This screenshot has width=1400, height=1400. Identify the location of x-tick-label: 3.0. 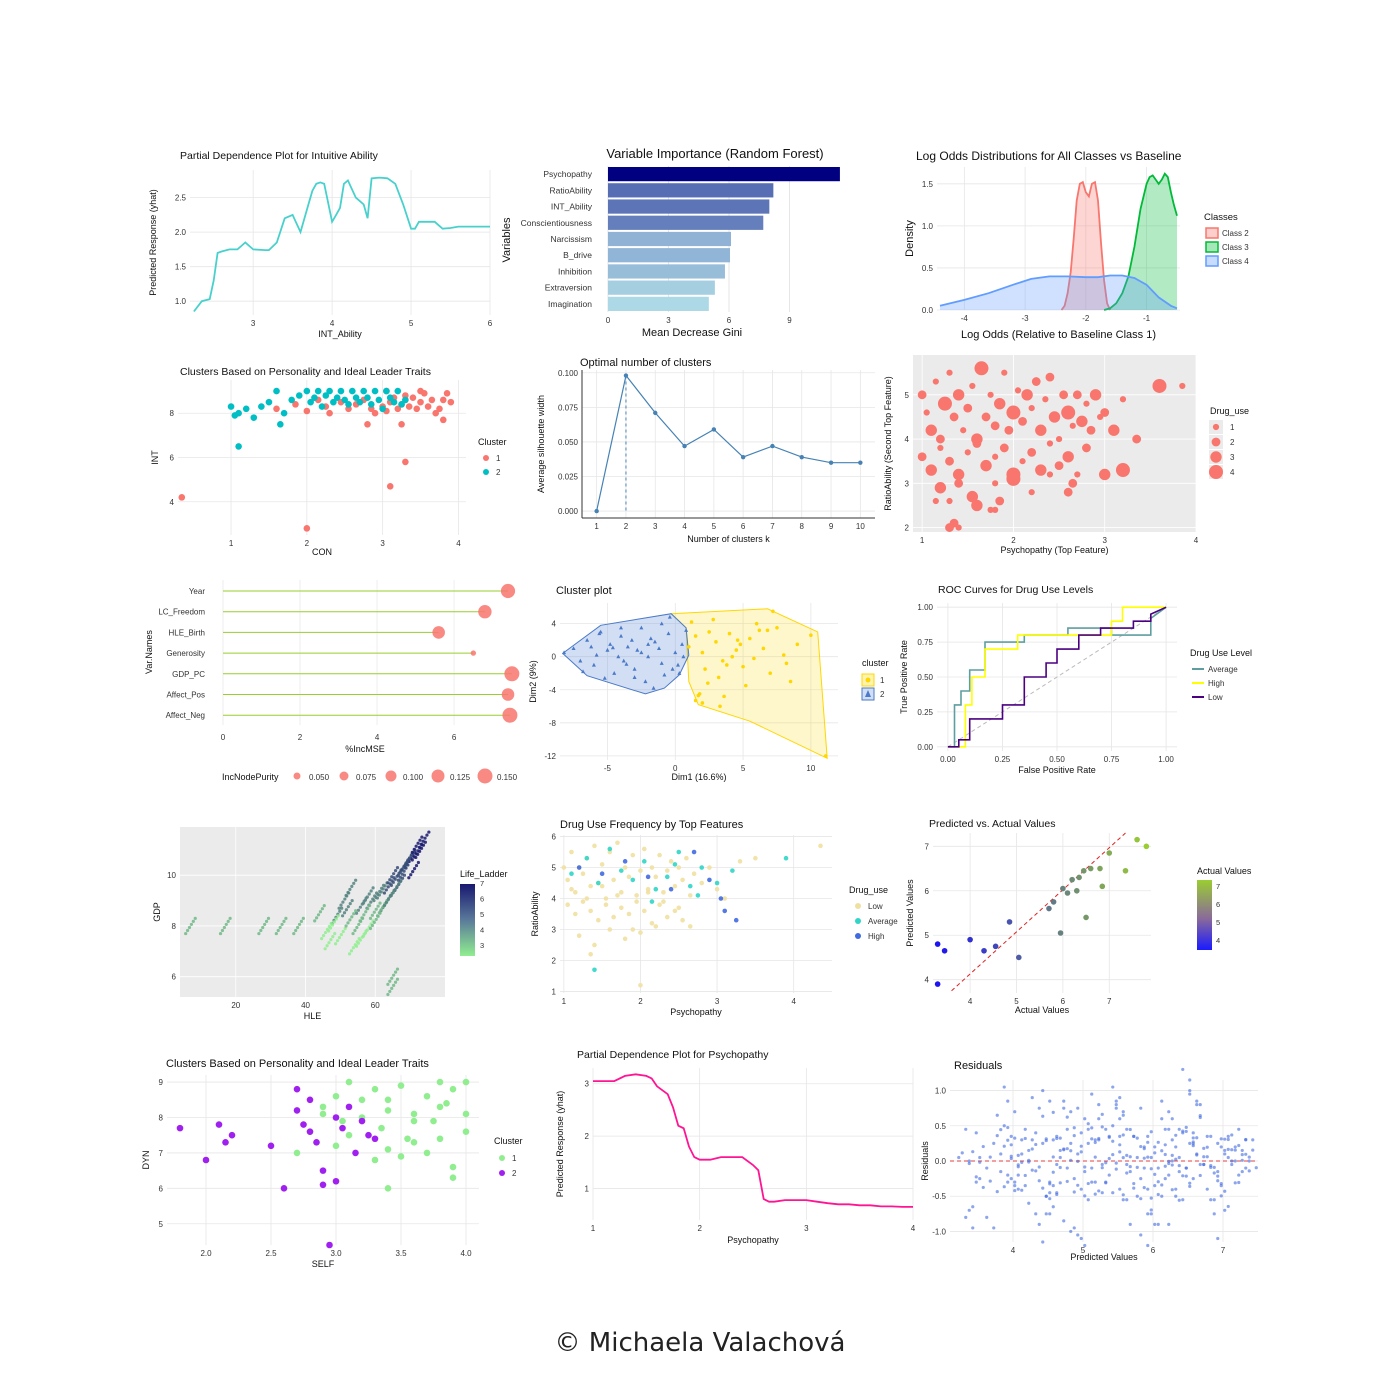
(336, 1253).